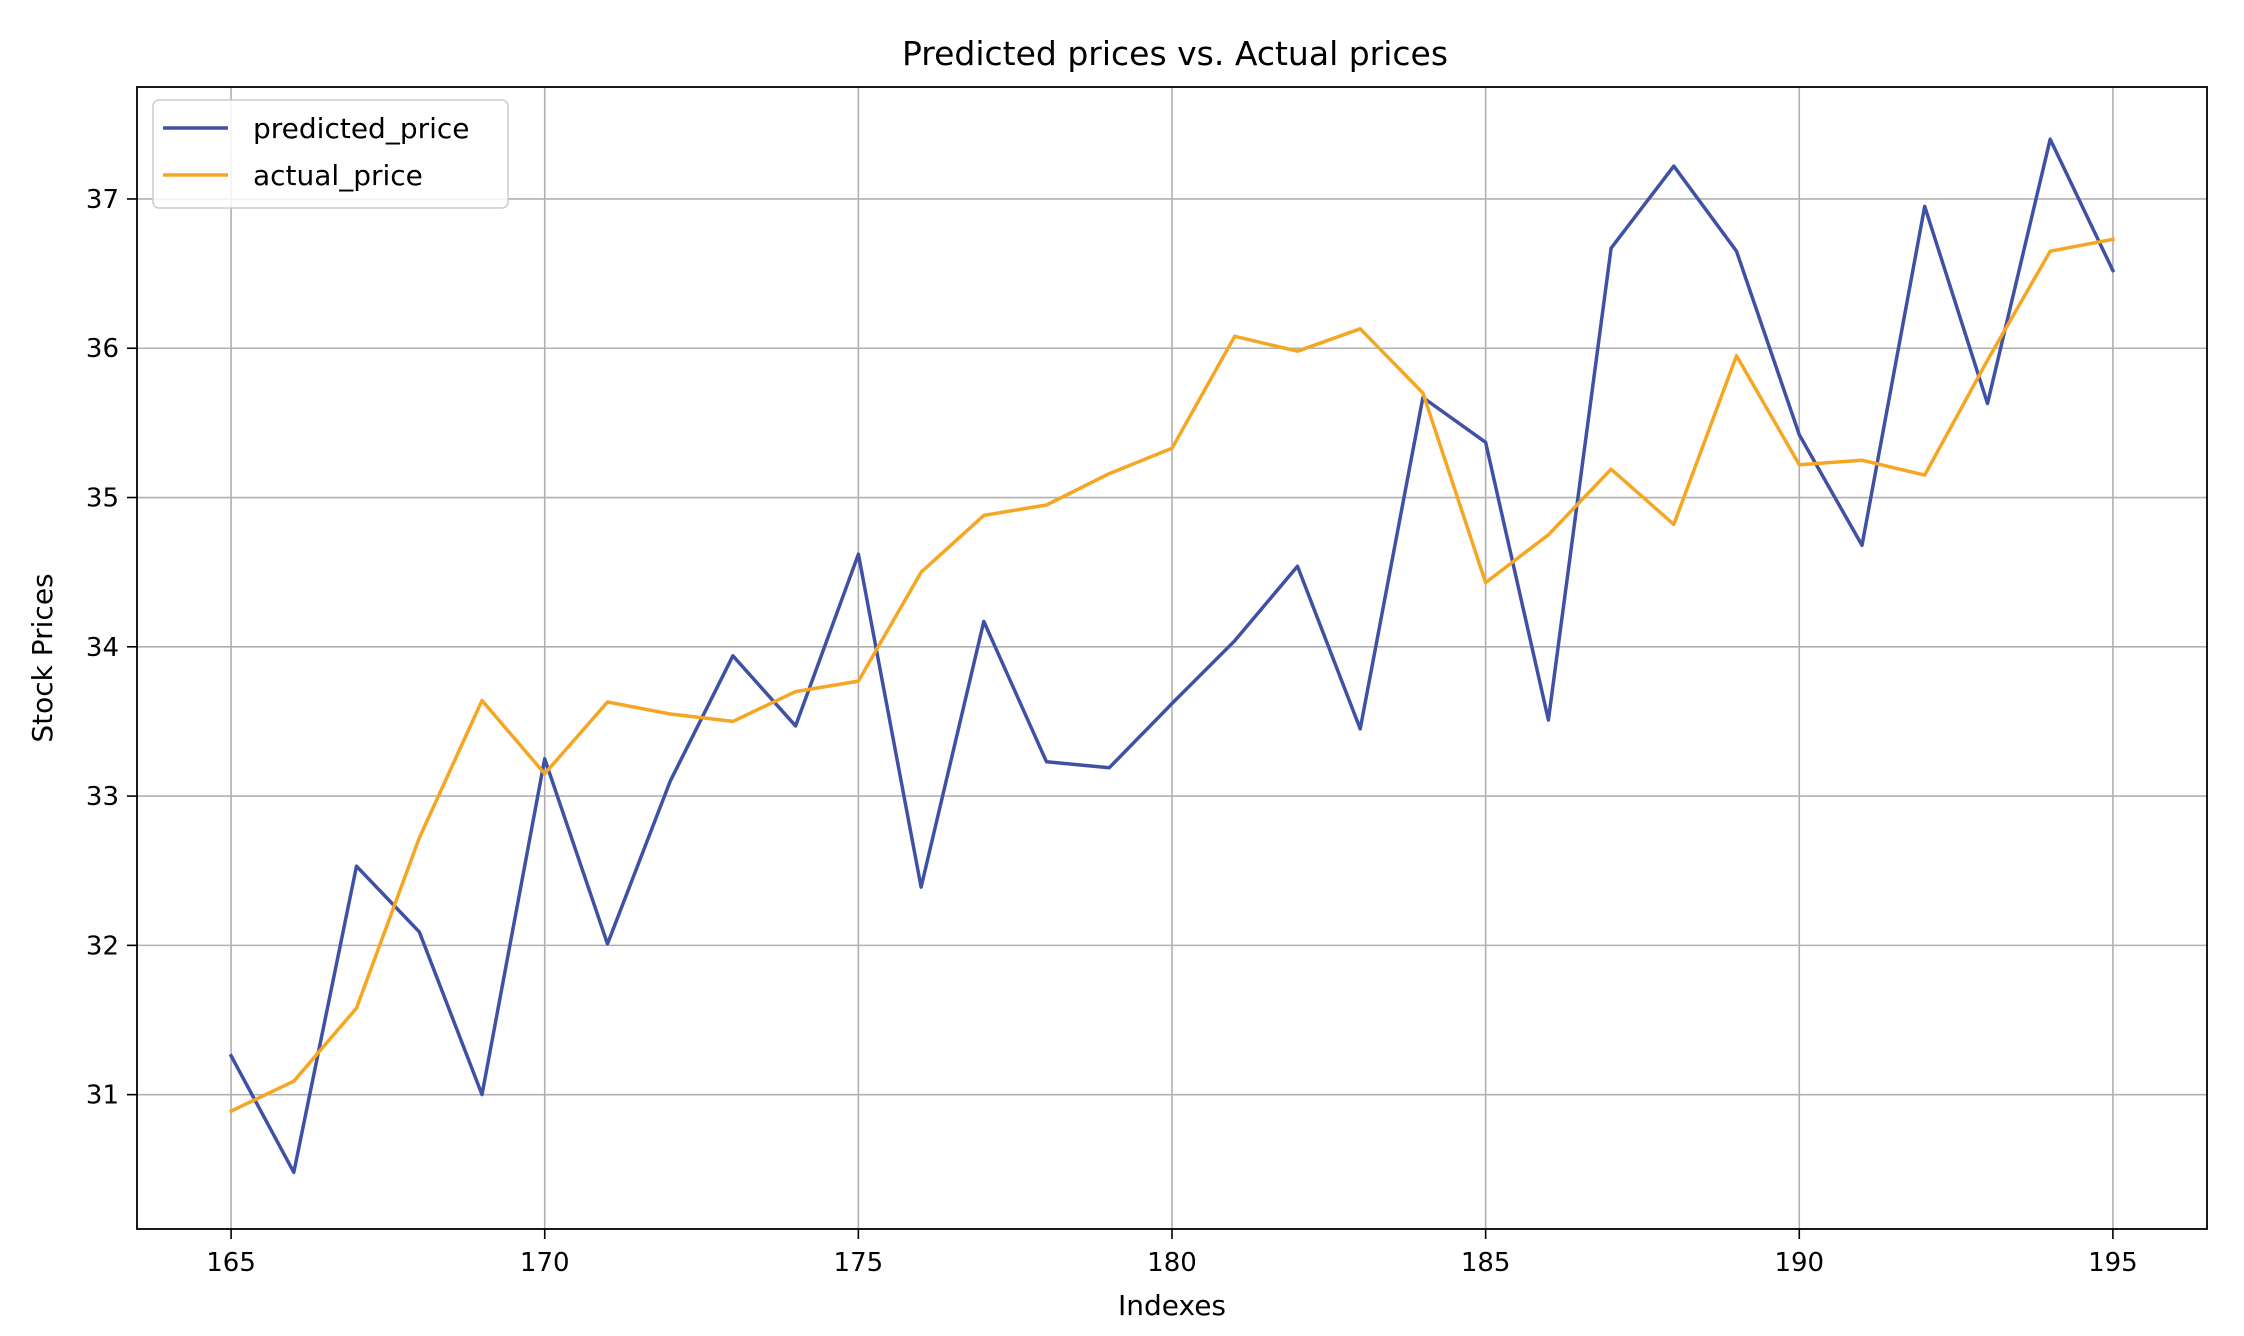  I want to click on x-tick-label: 175, so click(859, 1263).